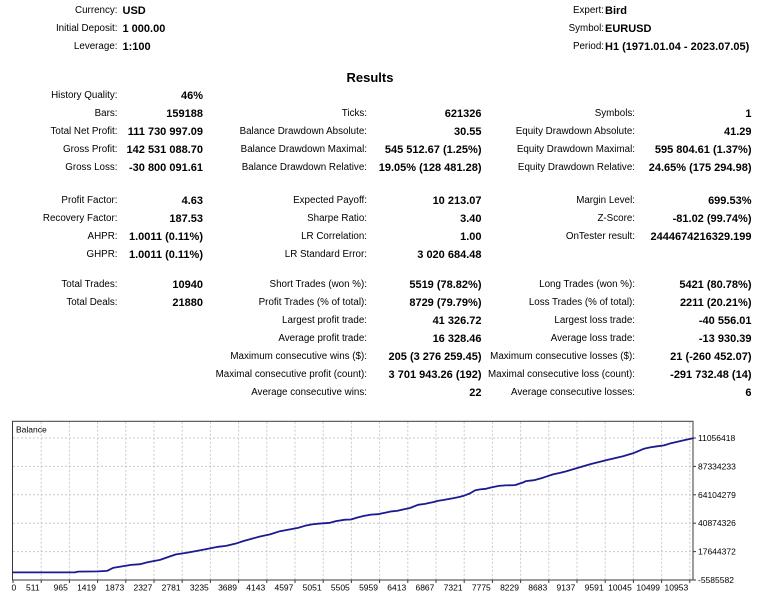 Image resolution: width=765 pixels, height=600 pixels. Describe the element at coordinates (227, 588) in the screenshot. I see `svg-text: 3689` at that location.